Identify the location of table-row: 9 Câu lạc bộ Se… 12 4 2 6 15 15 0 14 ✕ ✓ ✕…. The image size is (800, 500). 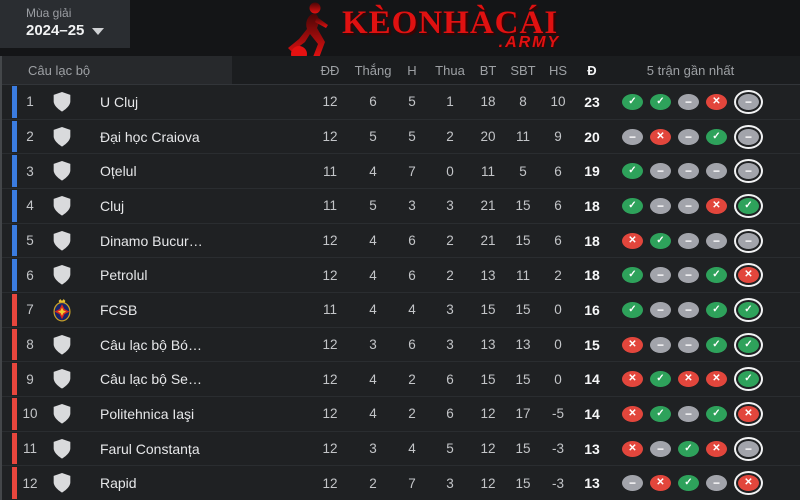
(401, 378).